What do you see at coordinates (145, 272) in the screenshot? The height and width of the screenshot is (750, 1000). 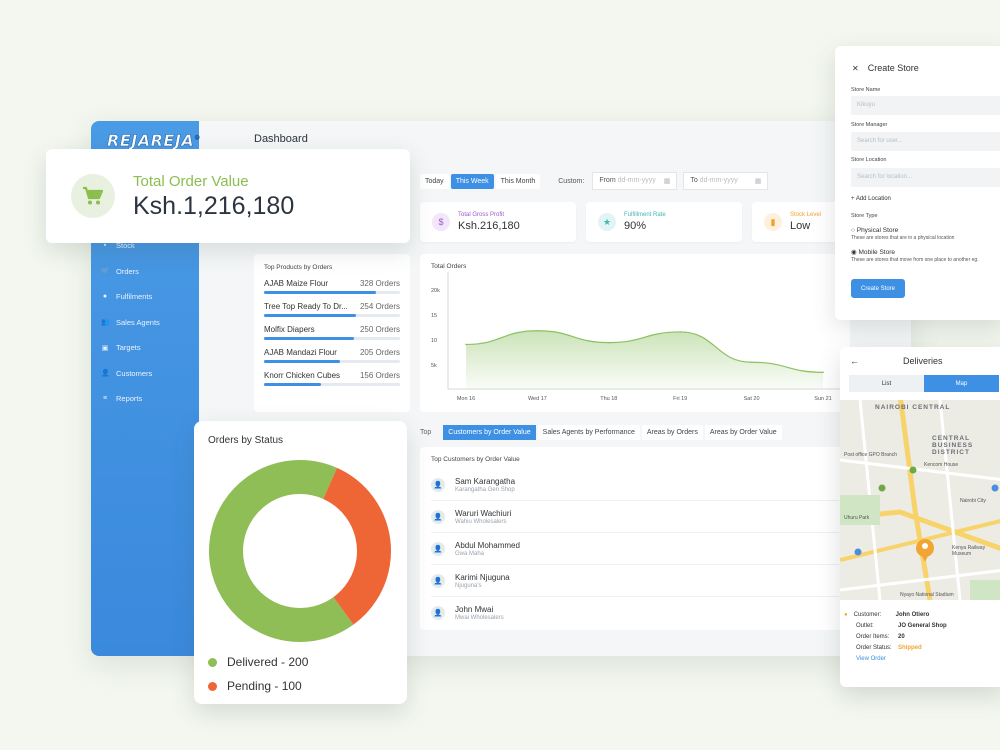 I see `sidebar-item-orders: 🛒 Orders` at bounding box center [145, 272].